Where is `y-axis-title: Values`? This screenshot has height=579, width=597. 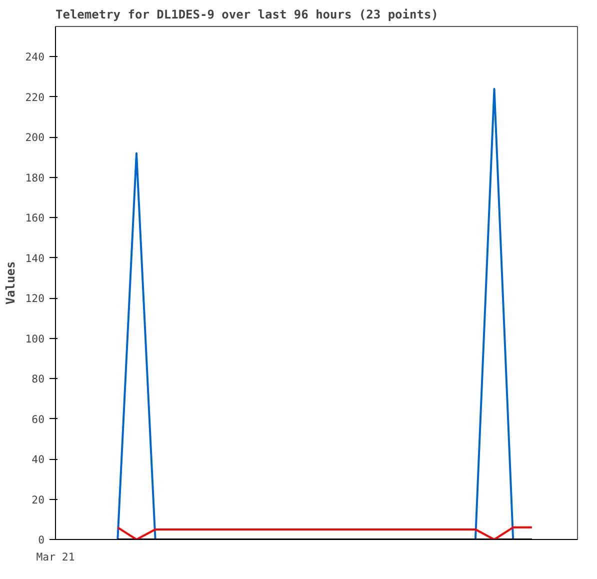 y-axis-title: Values is located at coordinates (10, 283).